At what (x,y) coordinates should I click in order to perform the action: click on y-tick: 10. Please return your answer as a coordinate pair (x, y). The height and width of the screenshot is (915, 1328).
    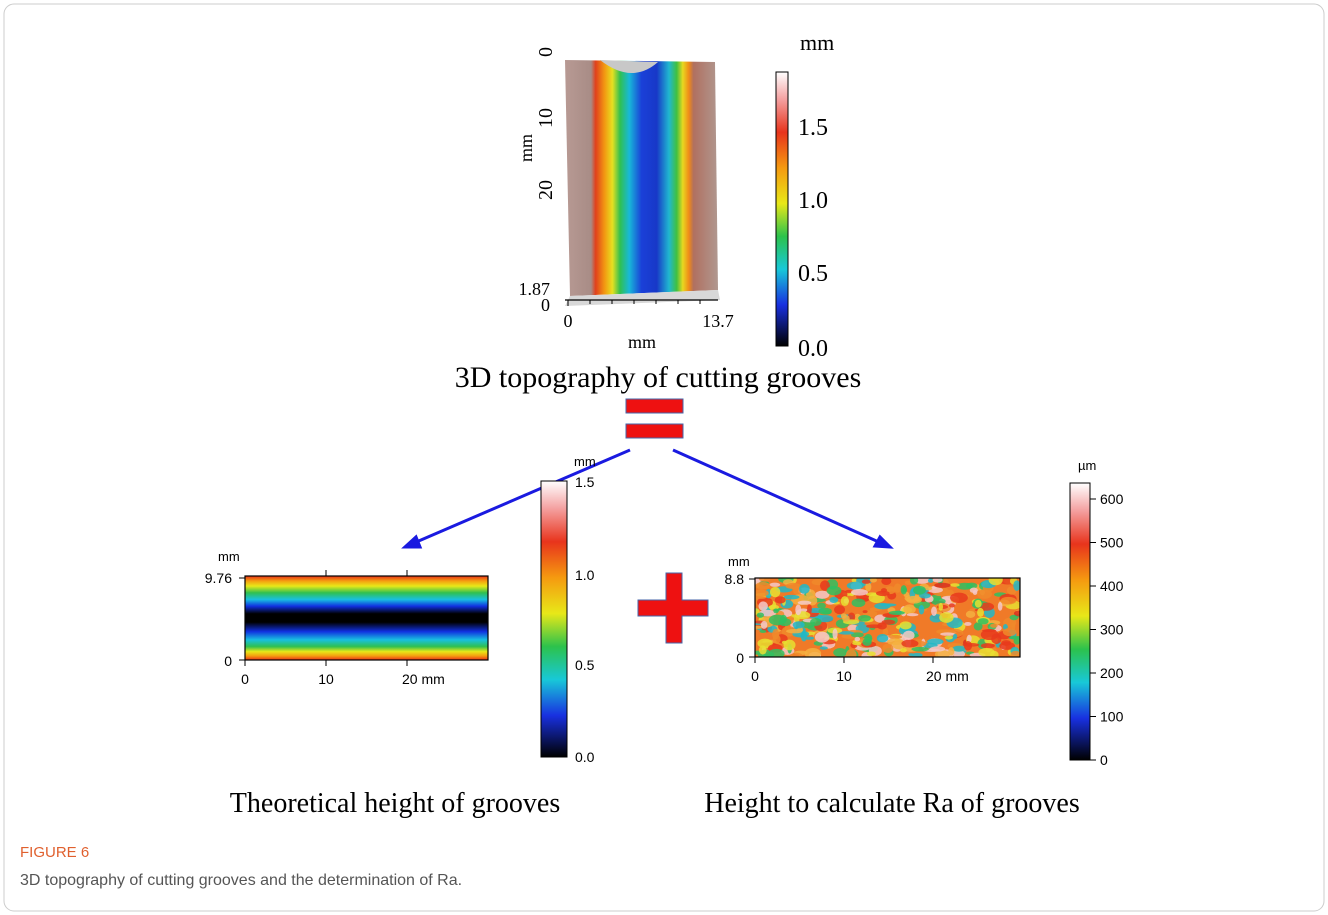
    Looking at the image, I should click on (546, 118).